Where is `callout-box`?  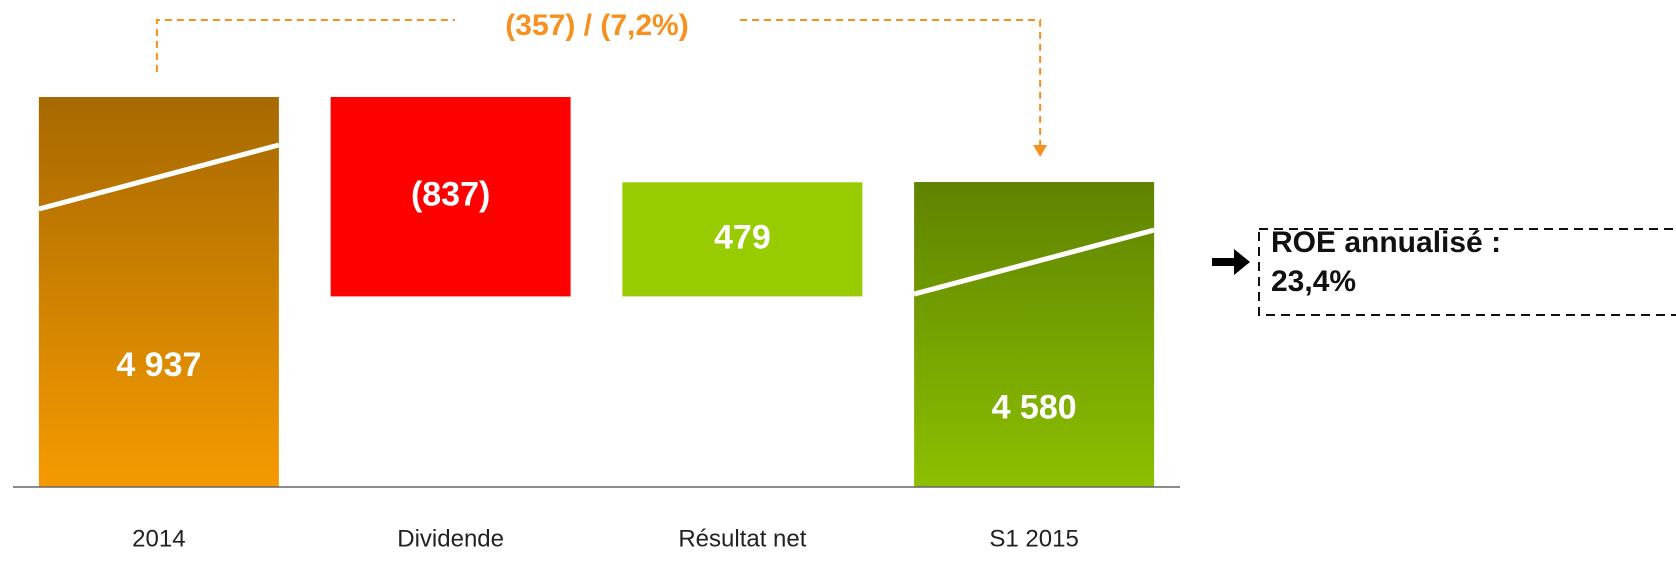
callout-box is located at coordinates (1467, 272).